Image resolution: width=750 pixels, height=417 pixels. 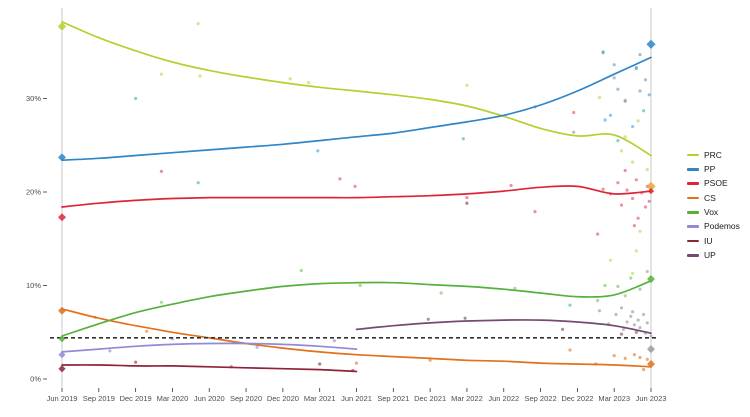 What do you see at coordinates (693, 241) in the screenshot?
I see `legend-swatch-iu` at bounding box center [693, 241].